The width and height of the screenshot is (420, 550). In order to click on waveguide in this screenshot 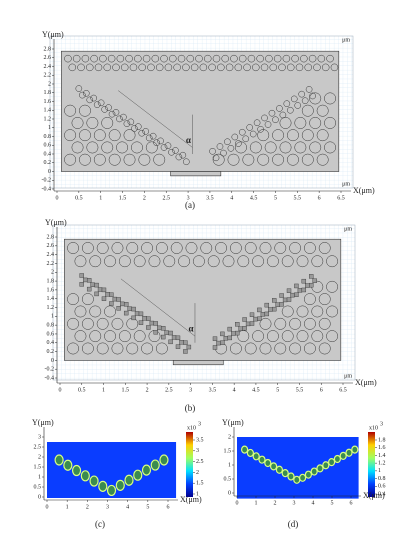, I will do `click(196, 174)`.